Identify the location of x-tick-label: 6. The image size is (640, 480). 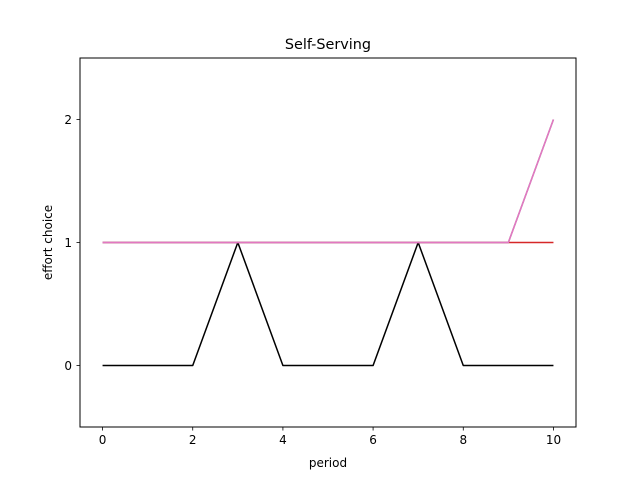
(373, 440).